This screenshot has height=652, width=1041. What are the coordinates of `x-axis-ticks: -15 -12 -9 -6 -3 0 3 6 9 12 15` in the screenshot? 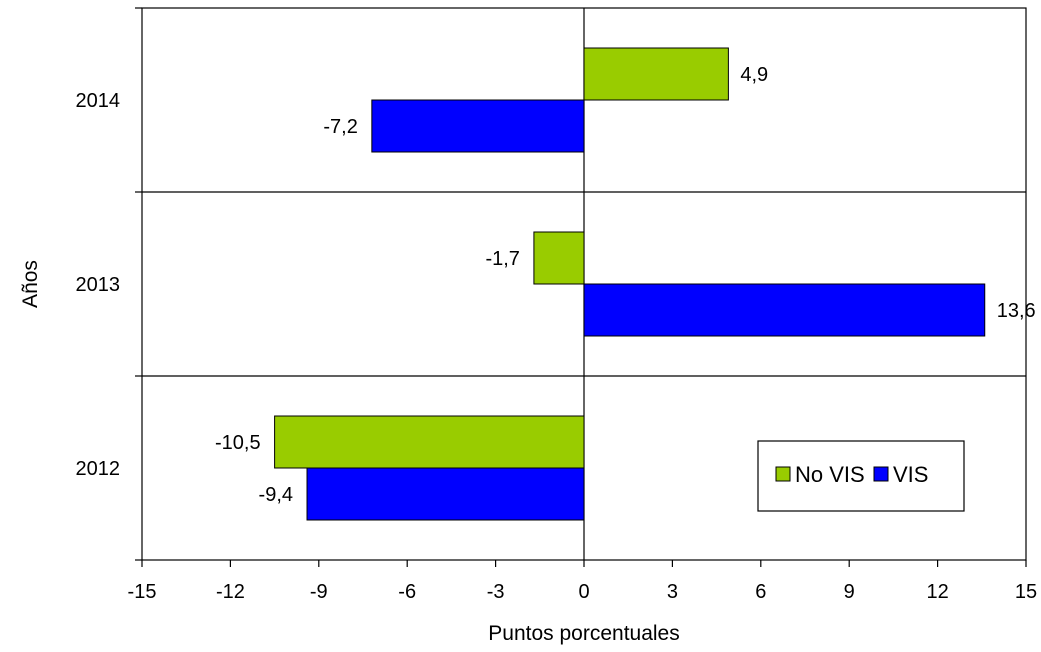 It's located at (582, 581).